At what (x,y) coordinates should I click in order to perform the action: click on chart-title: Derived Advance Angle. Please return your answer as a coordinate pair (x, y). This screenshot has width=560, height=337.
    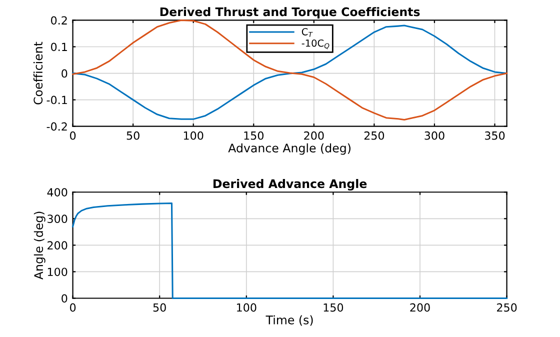
    Looking at the image, I should click on (290, 184).